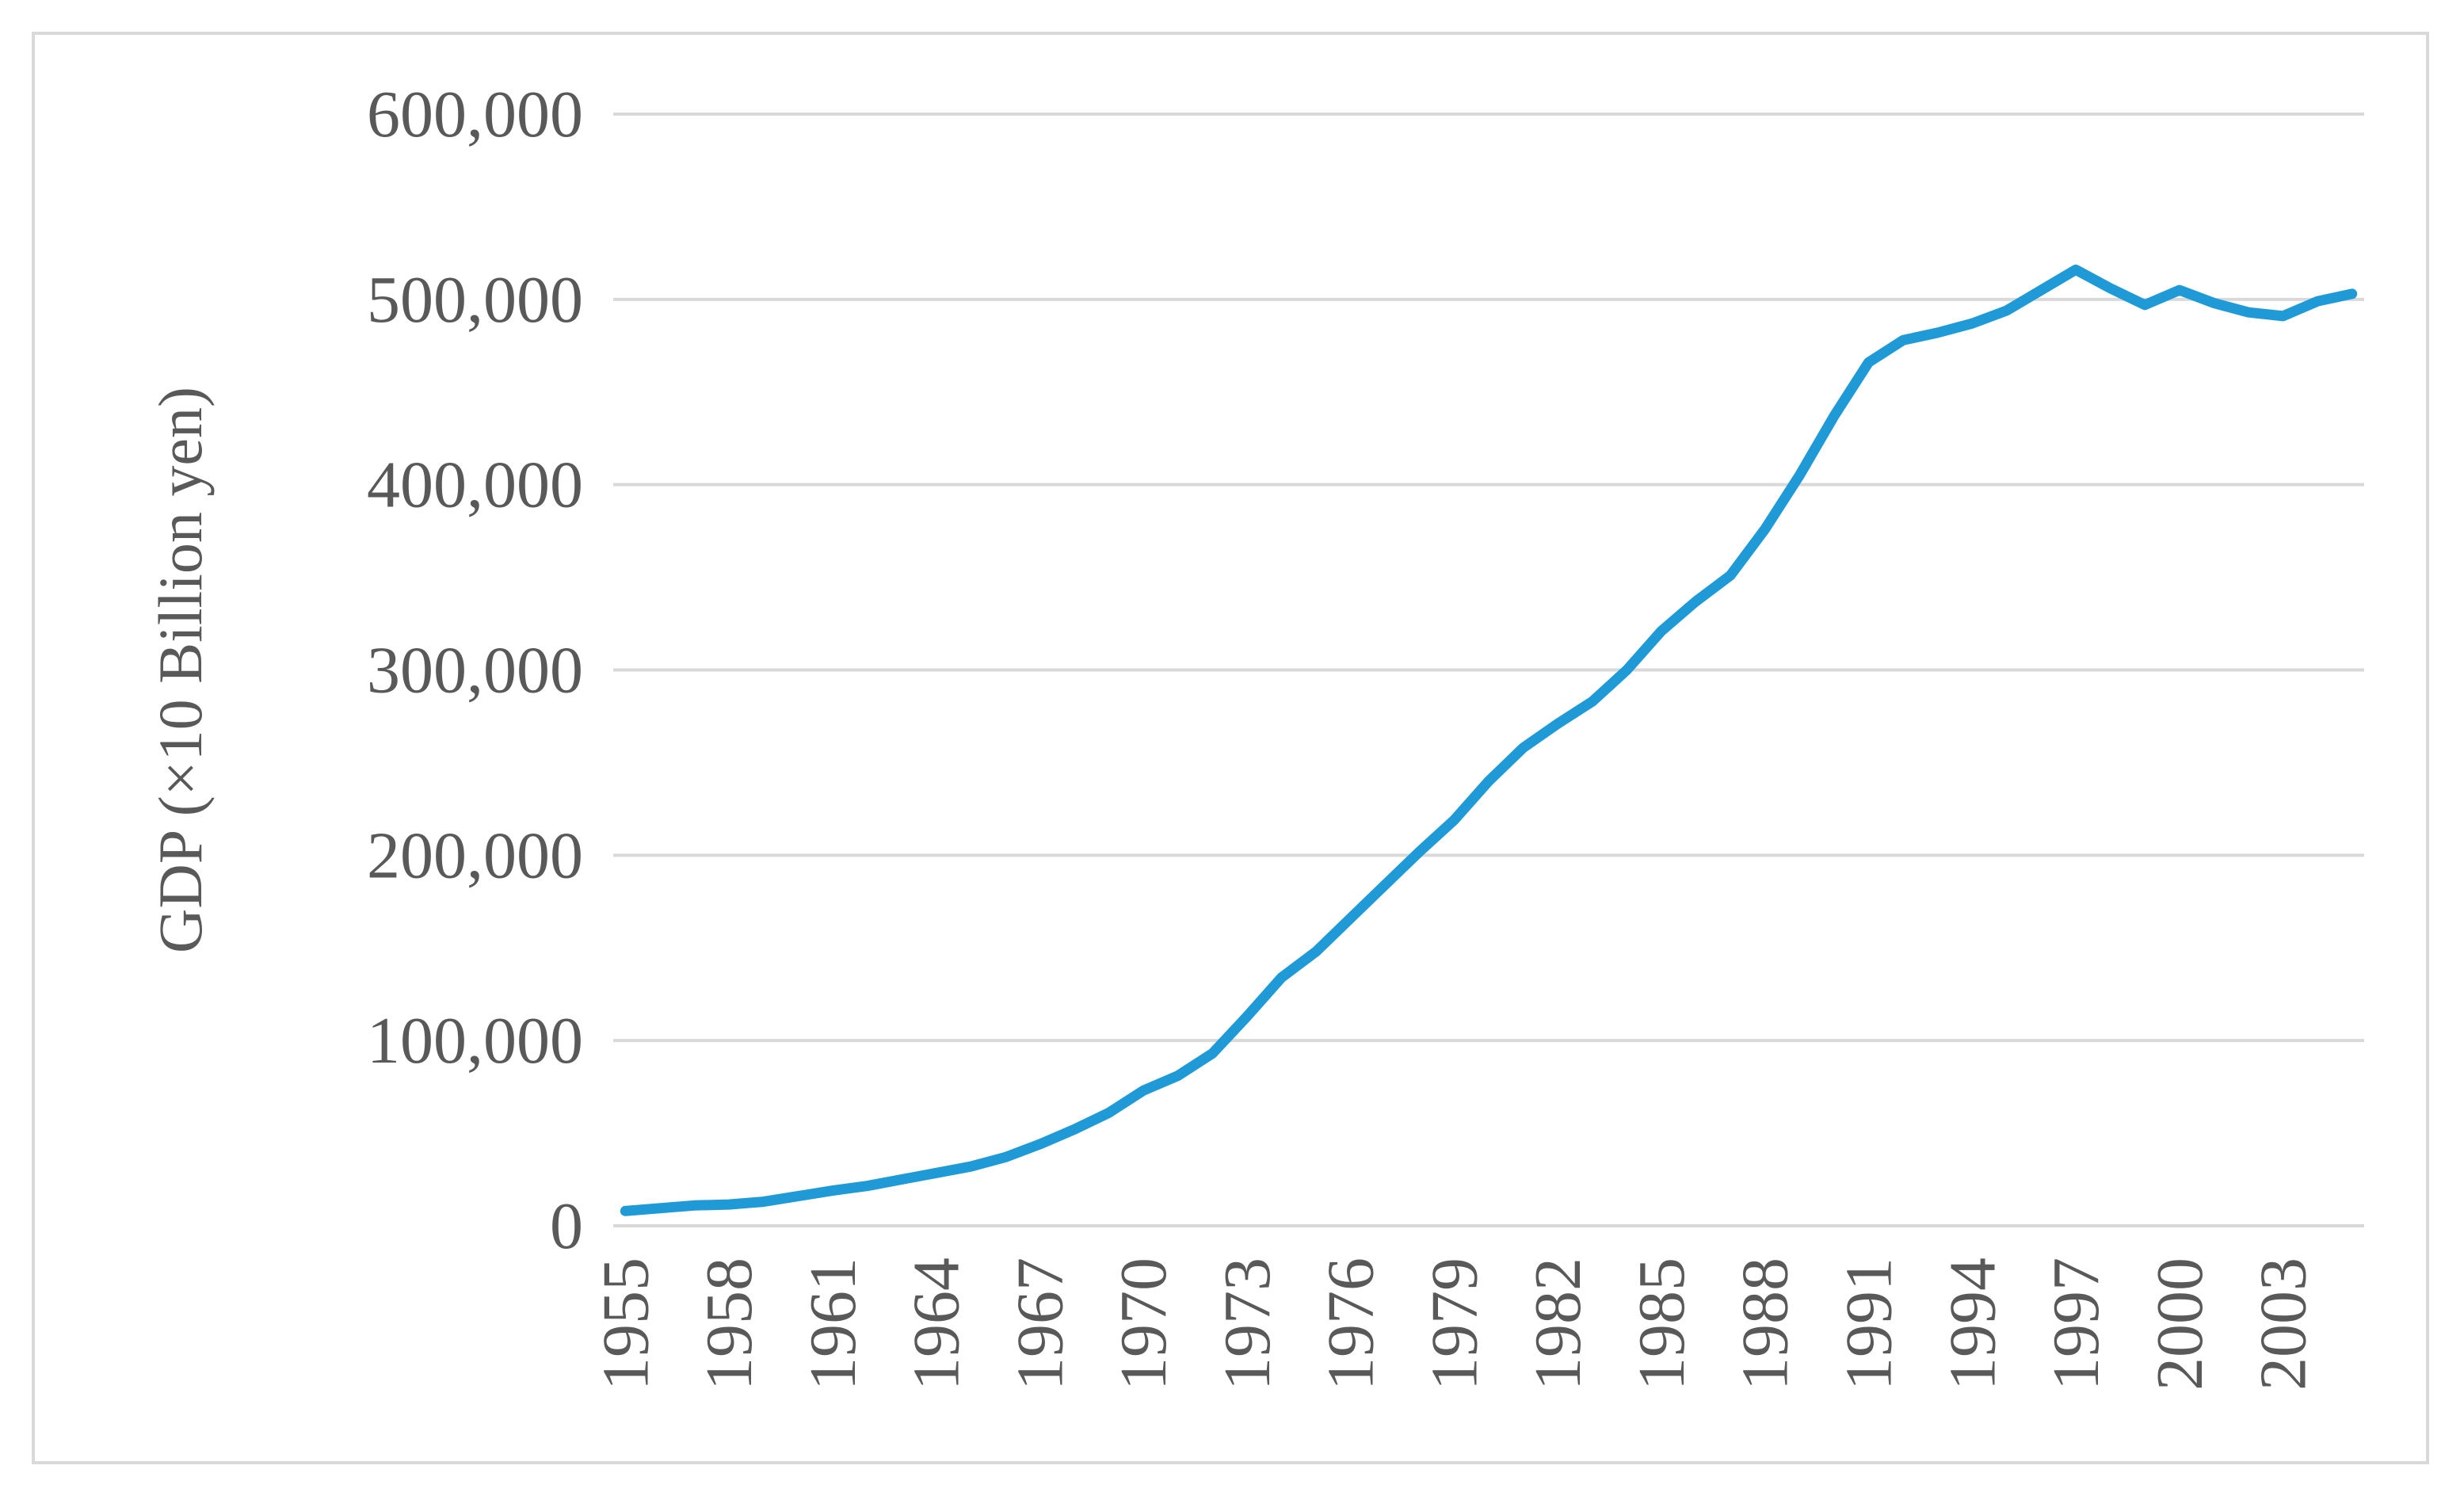  What do you see at coordinates (1765, 1324) in the screenshot?
I see `x-tick-label: 1988` at bounding box center [1765, 1324].